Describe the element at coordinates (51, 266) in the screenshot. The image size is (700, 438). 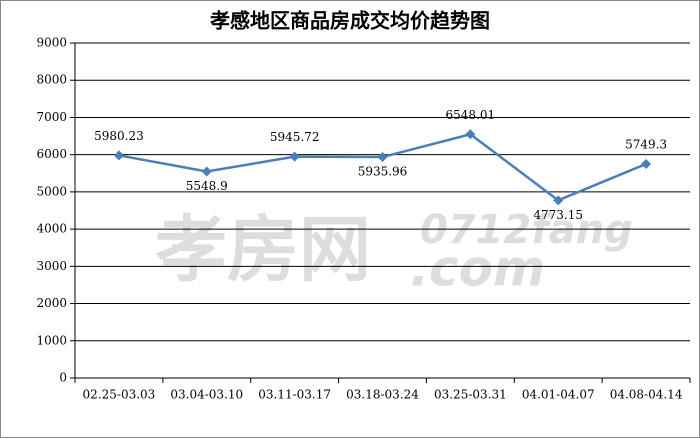
I see `y-tick-label: 3000` at that location.